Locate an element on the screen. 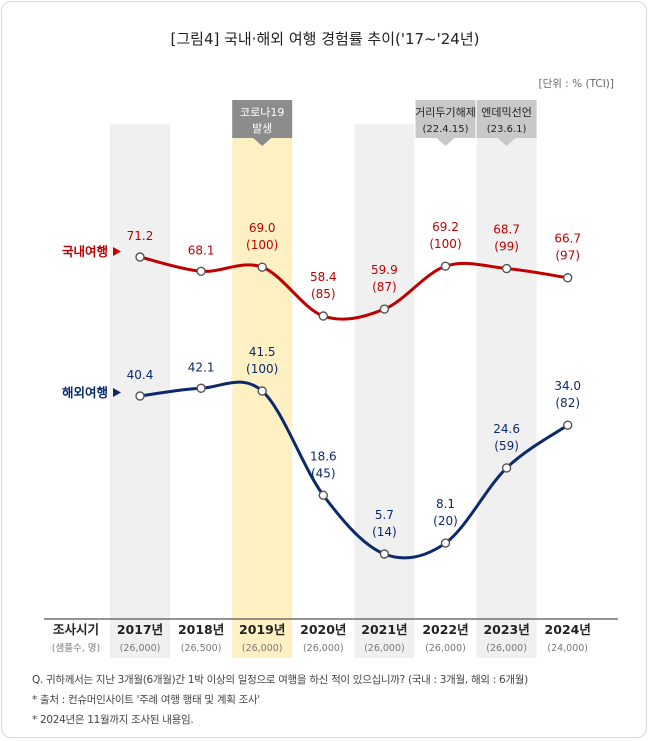 This screenshot has width=650, height=741. event-label: 코로나19 is located at coordinates (262, 112).